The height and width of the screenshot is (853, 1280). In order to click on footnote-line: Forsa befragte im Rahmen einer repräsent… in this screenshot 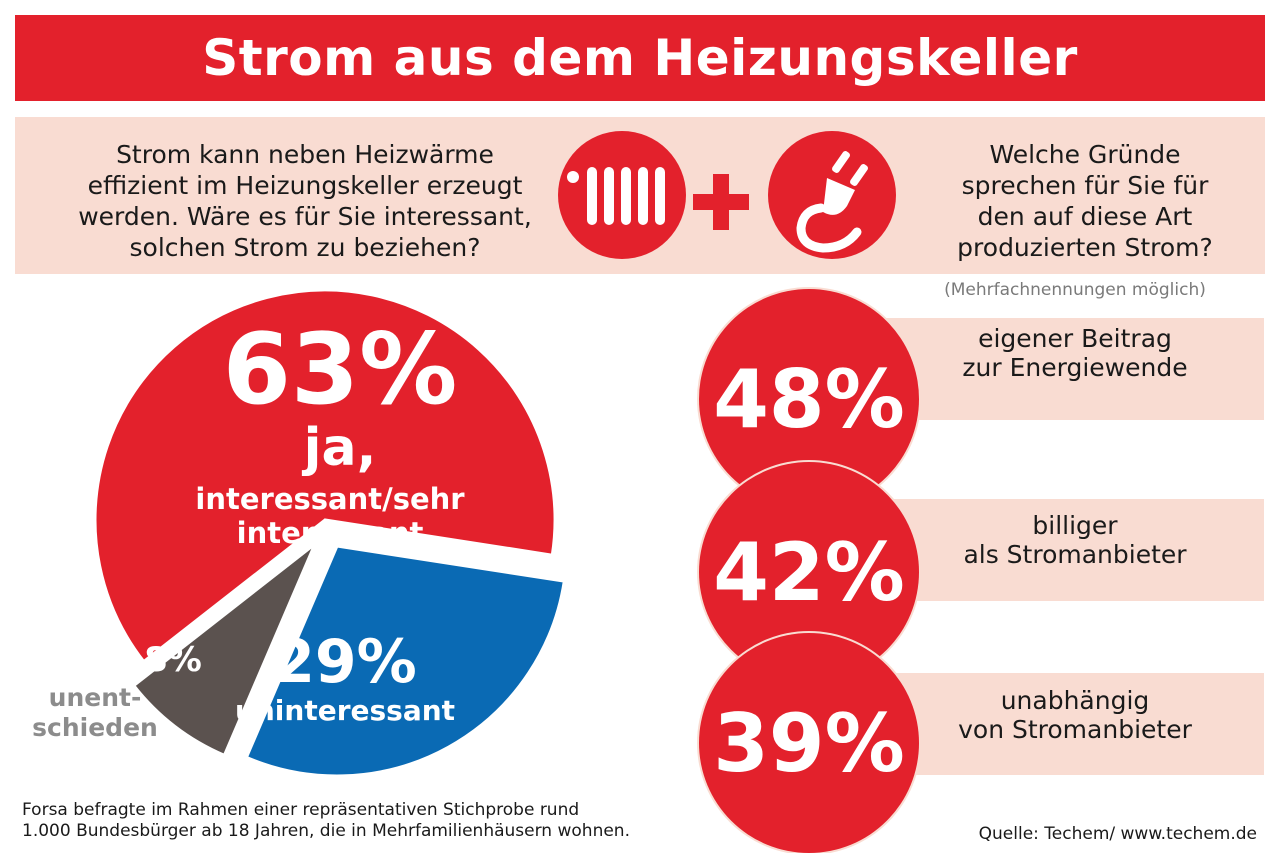, I will do `click(301, 810)`.